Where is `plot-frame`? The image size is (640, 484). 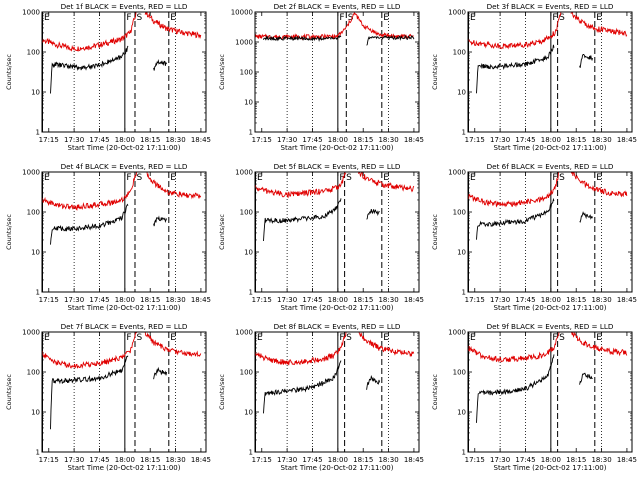
plot-frame is located at coordinates (550, 392).